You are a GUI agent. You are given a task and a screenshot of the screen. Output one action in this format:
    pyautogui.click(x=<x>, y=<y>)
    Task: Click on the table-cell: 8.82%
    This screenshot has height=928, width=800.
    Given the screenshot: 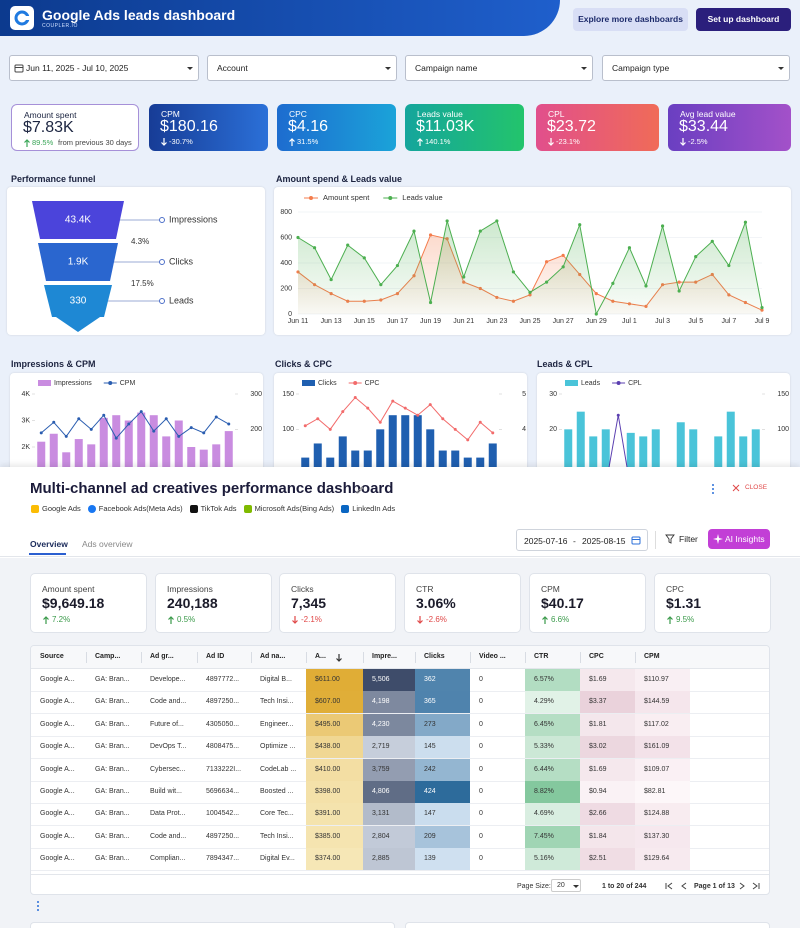 What is the action you would take?
    pyautogui.click(x=552, y=792)
    